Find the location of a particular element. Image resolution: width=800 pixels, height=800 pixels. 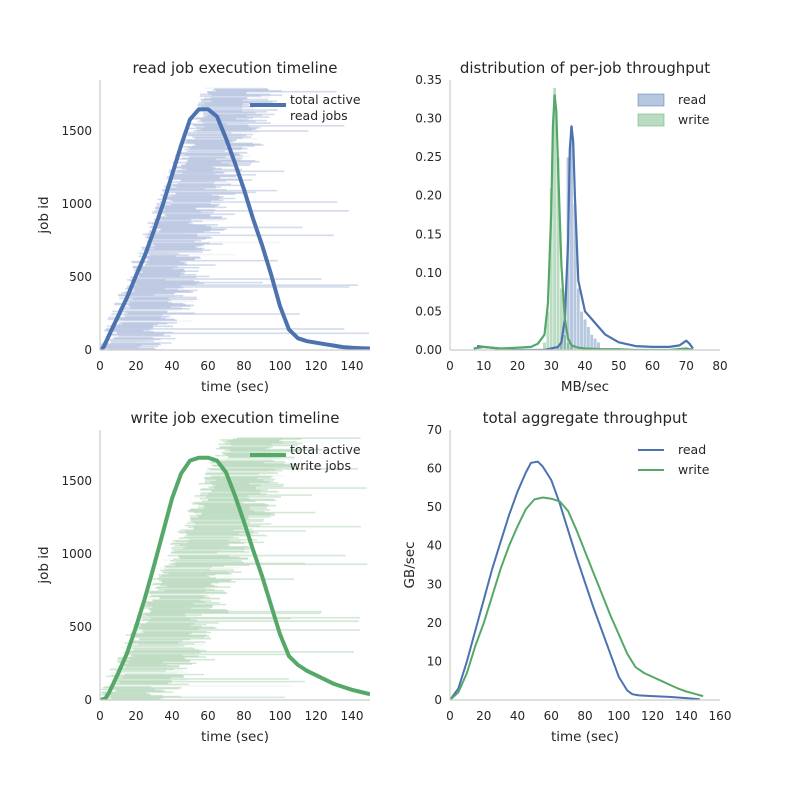

series-line-read-timeline is located at coordinates (235, 228).